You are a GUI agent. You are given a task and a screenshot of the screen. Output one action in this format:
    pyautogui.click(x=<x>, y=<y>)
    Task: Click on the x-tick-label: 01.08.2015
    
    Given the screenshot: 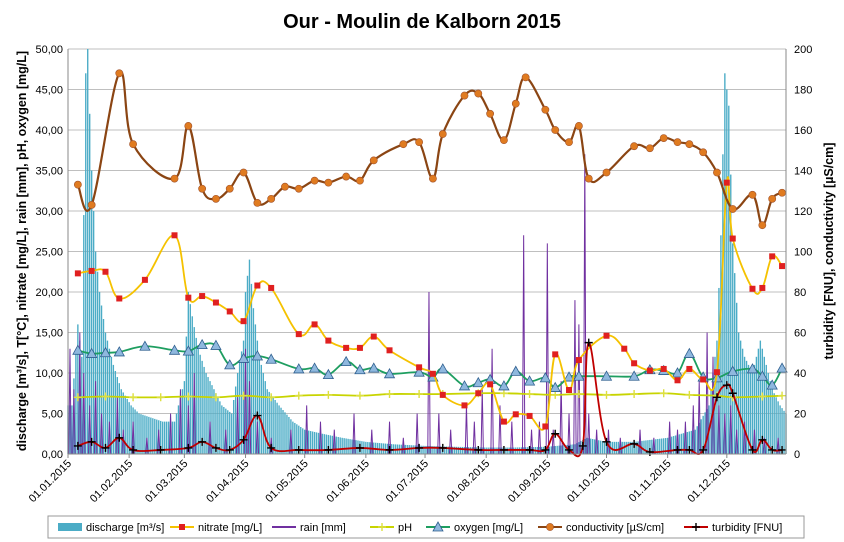 What is the action you would take?
    pyautogui.click(x=468, y=481)
    